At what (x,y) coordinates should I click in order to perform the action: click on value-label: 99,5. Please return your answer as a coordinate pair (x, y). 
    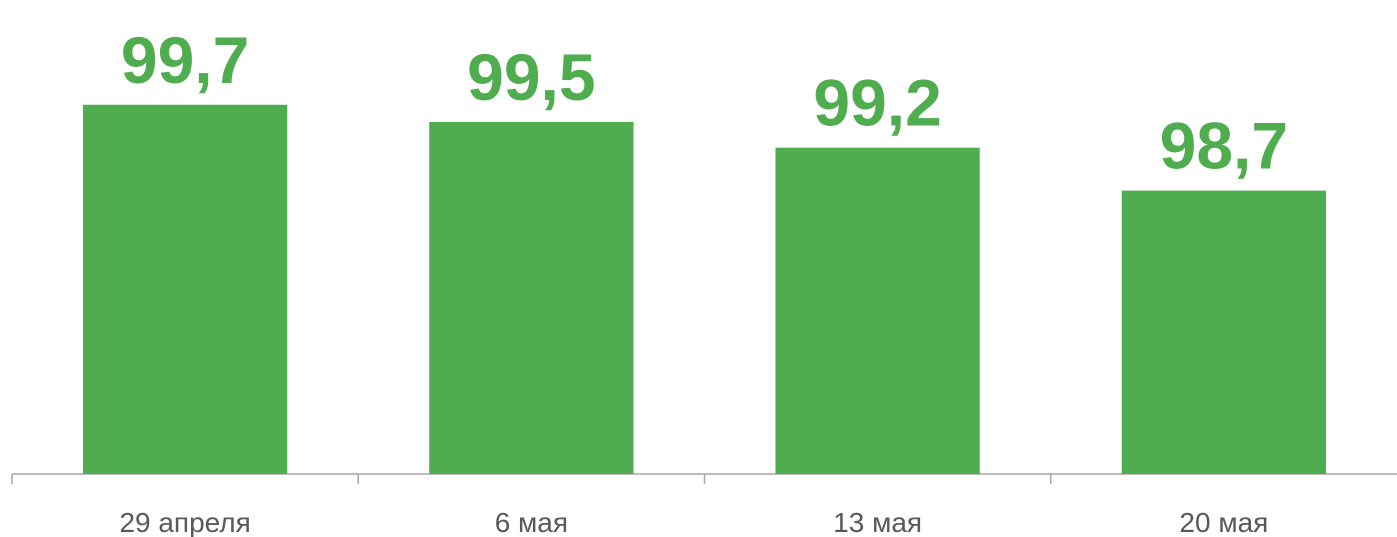
    Looking at the image, I should click on (531, 77).